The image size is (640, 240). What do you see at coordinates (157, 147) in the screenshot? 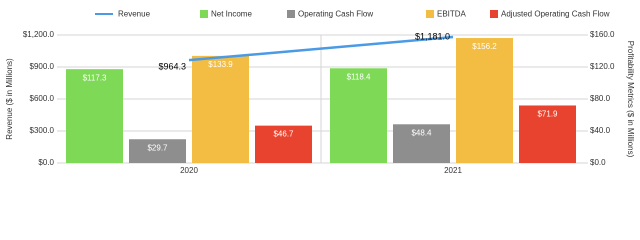
I see `bar-value-label: $29.7` at bounding box center [157, 147].